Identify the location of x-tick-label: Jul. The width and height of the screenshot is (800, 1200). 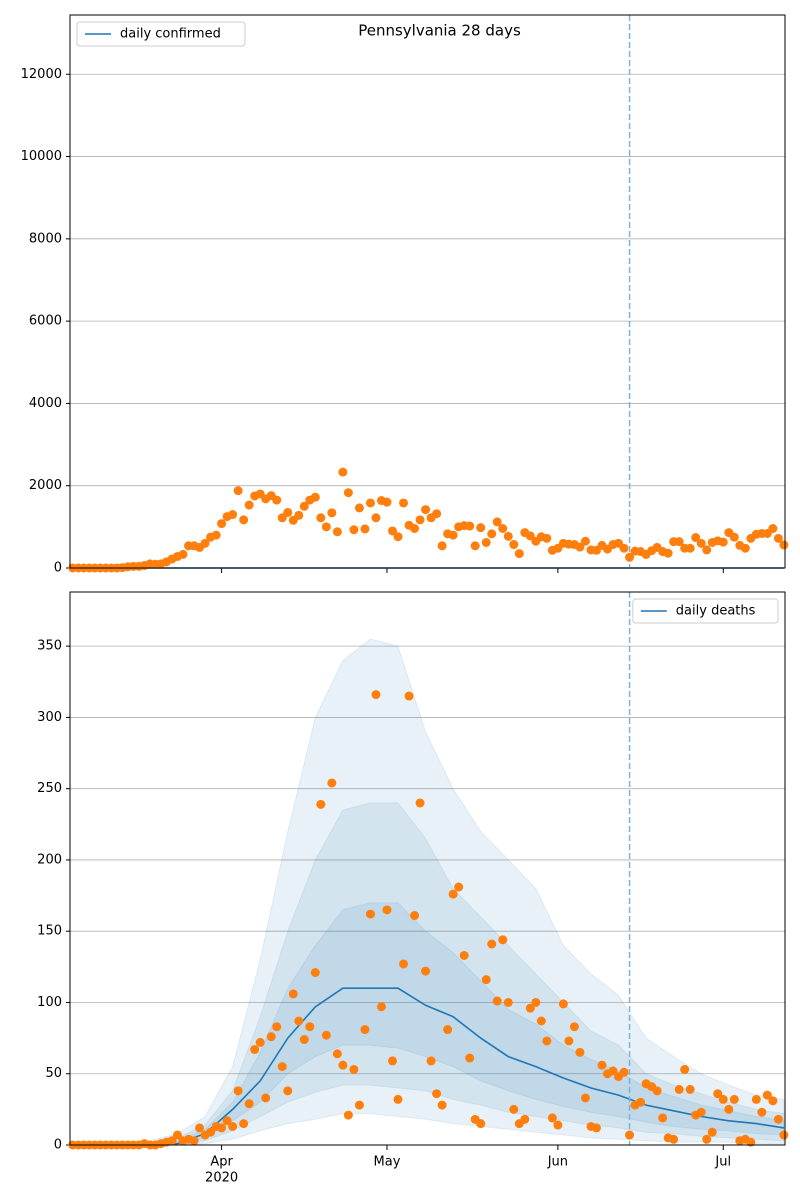
(722, 1162).